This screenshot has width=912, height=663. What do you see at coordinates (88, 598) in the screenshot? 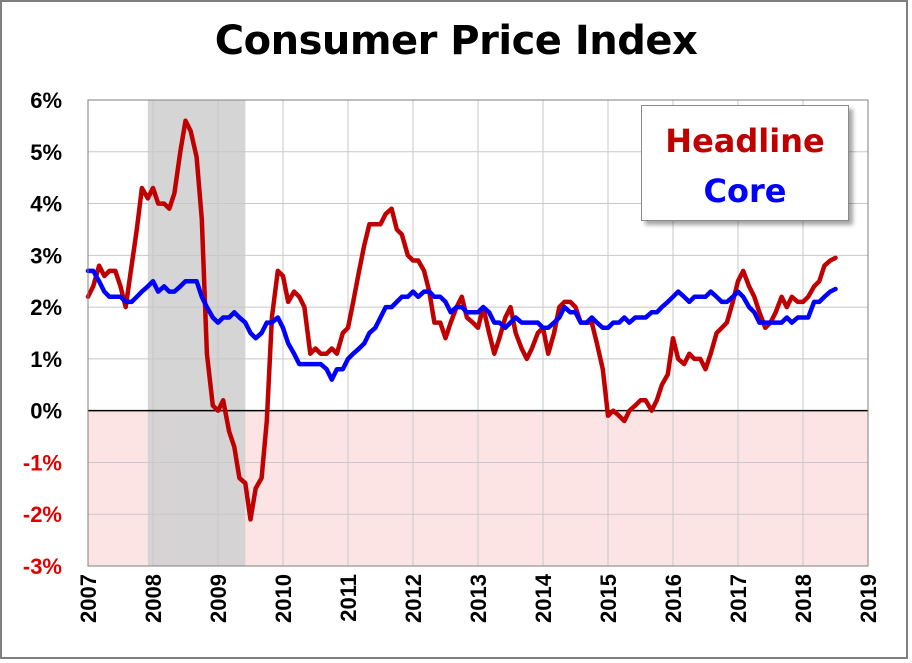
I see `x-tick-label: 2007` at bounding box center [88, 598].